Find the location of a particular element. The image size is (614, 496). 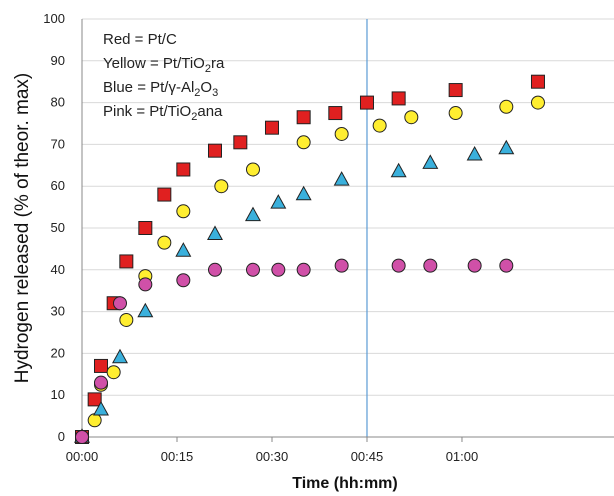

x-tick-label: 00:15 is located at coordinates (177, 456).